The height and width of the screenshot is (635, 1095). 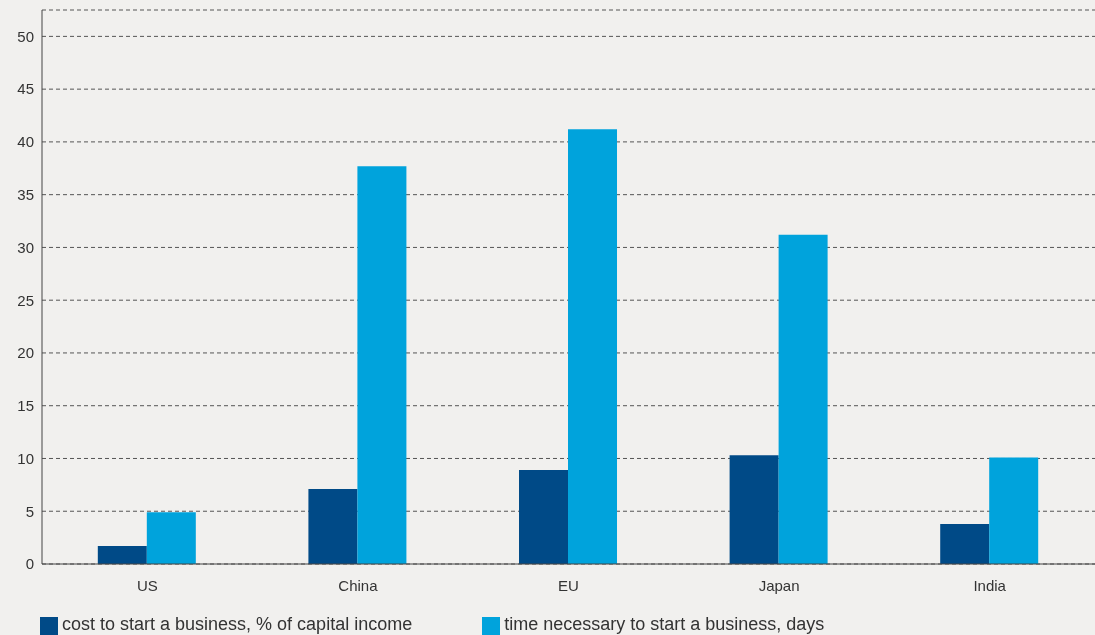 I want to click on y-tick-label: 45, so click(x=25, y=89).